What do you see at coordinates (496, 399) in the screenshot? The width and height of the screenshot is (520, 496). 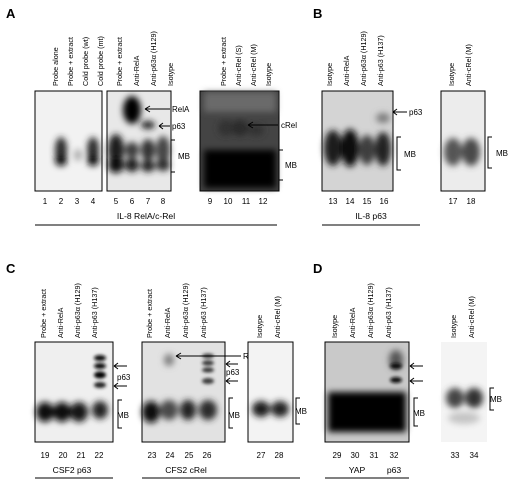 I see `annotation-mb-d2: MB` at bounding box center [496, 399].